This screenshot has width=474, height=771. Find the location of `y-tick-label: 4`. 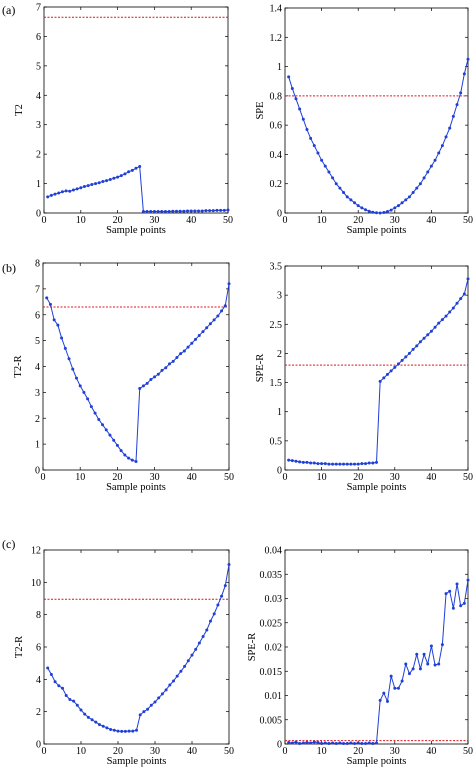

y-tick-label: 4 is located at coordinates (38, 96).